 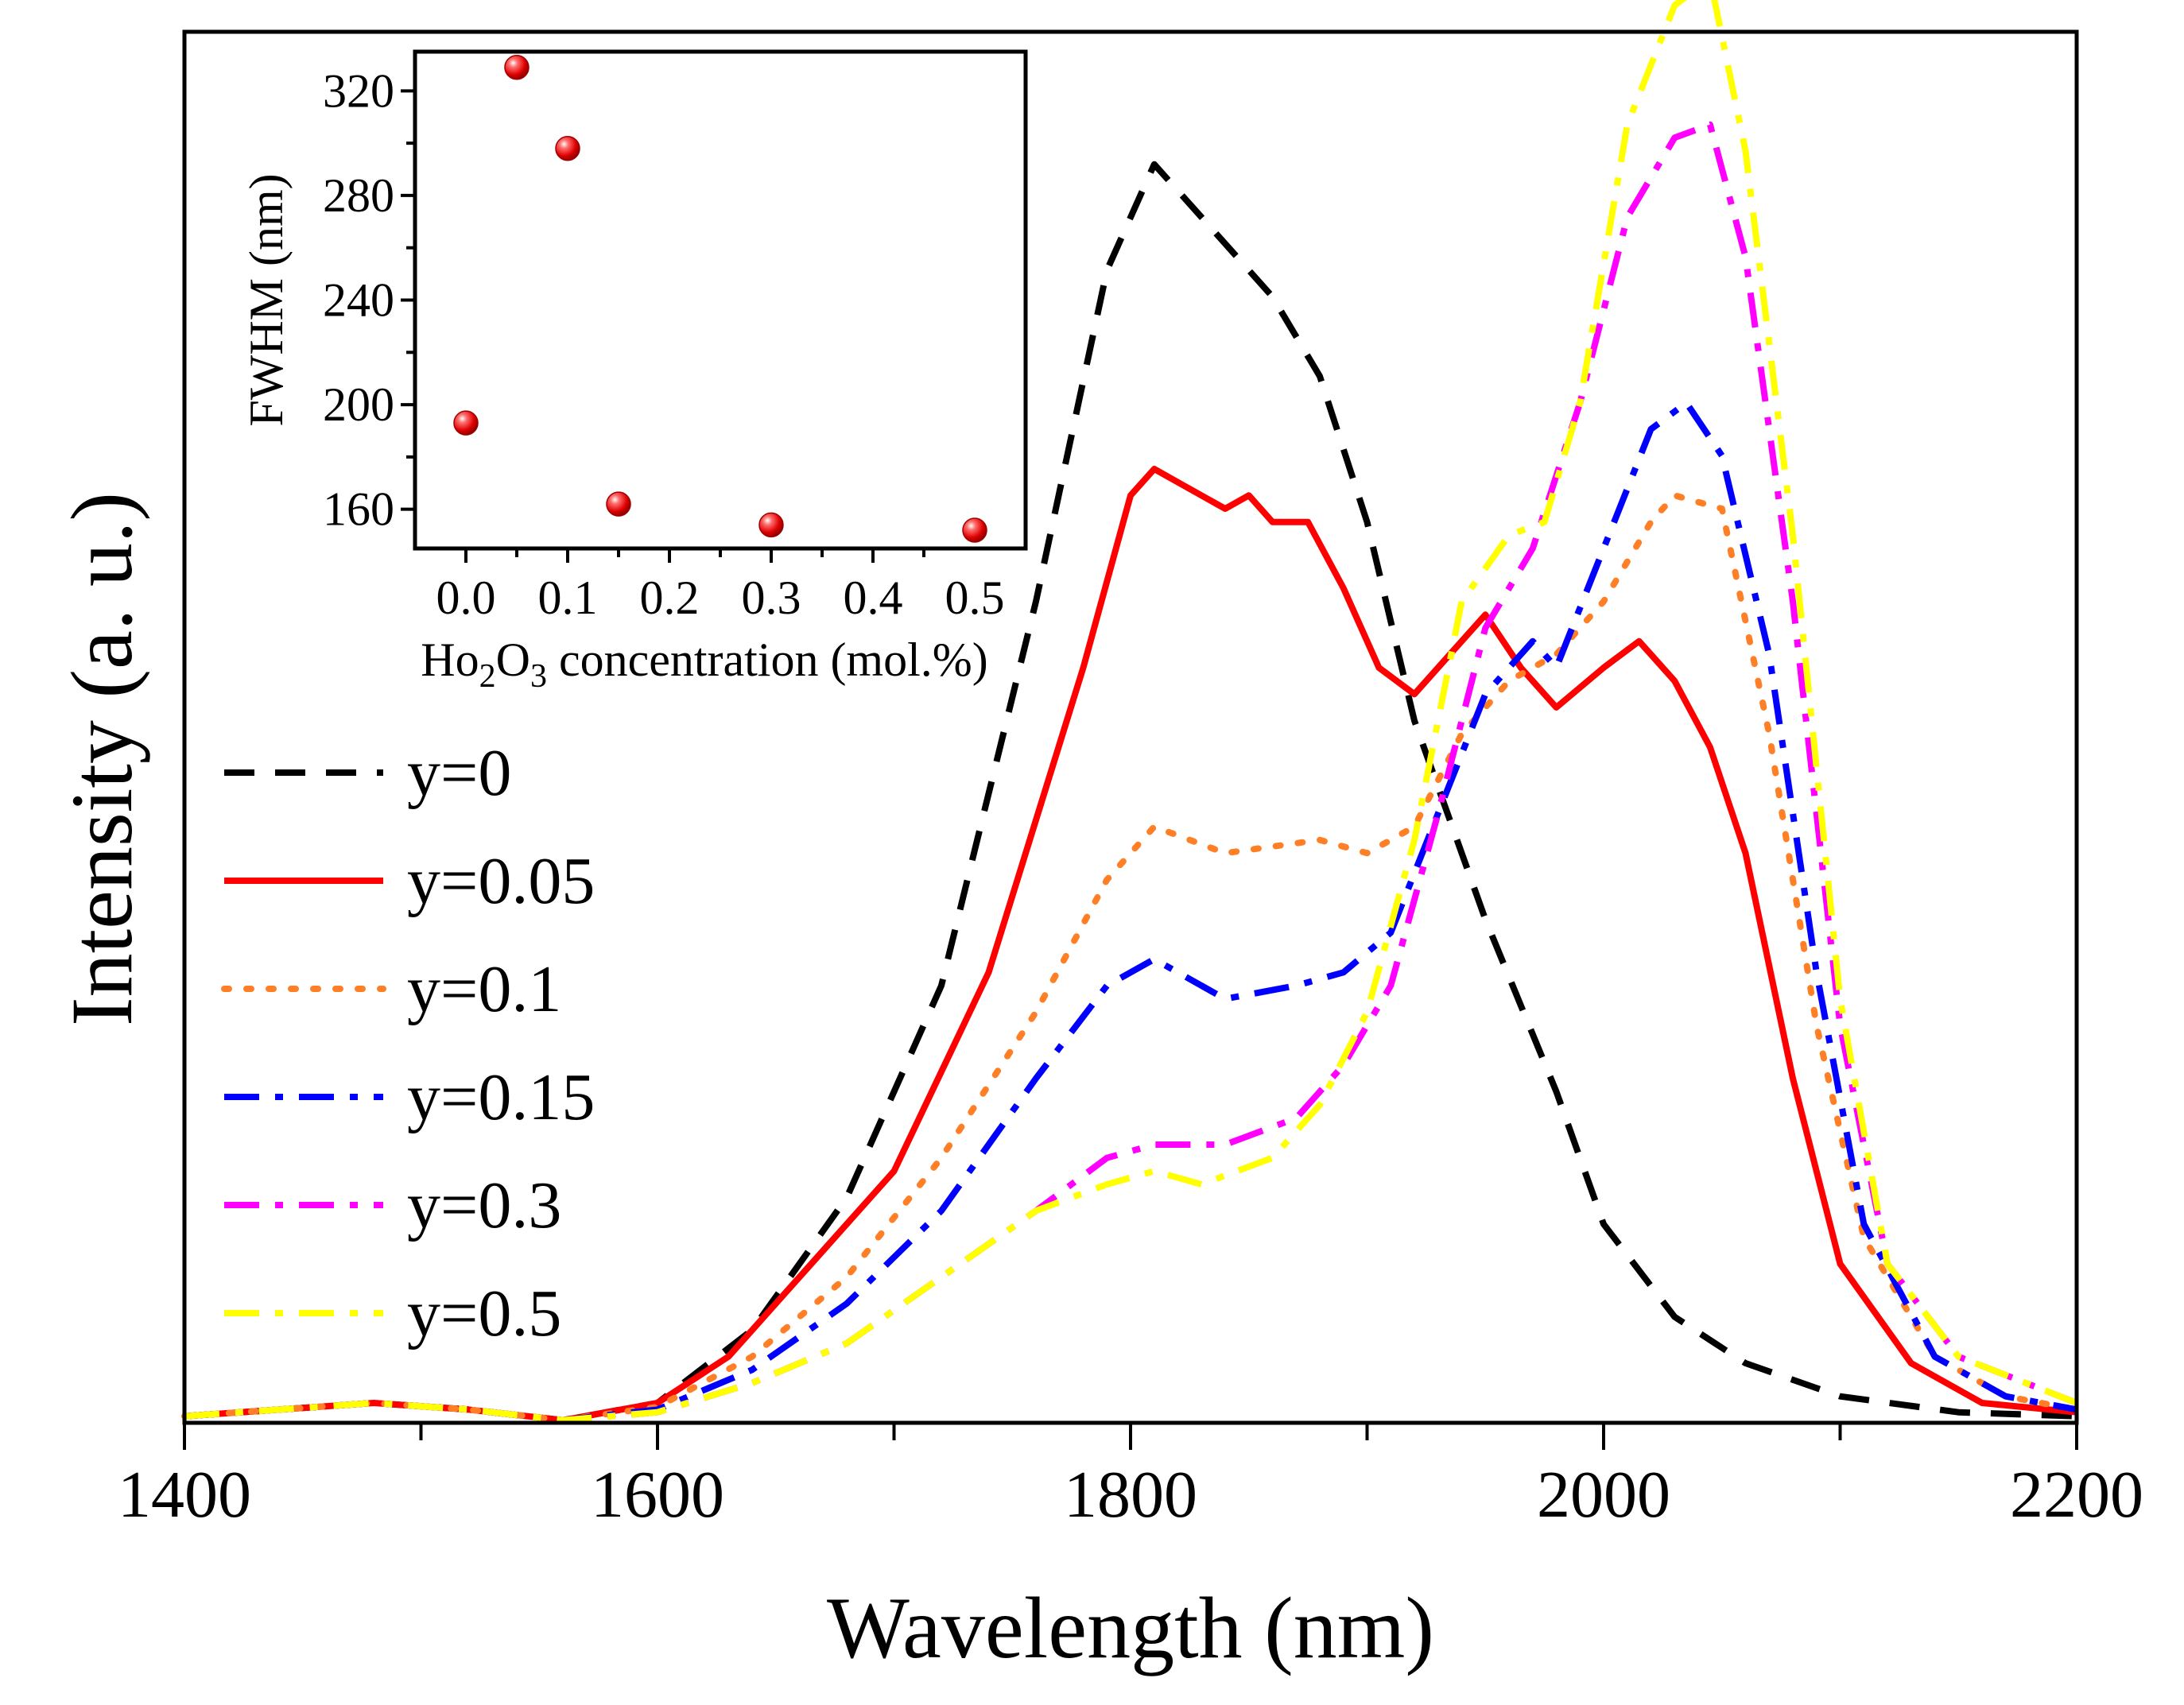 What do you see at coordinates (484, 989) in the screenshot?
I see `legend-label: y=0.1` at bounding box center [484, 989].